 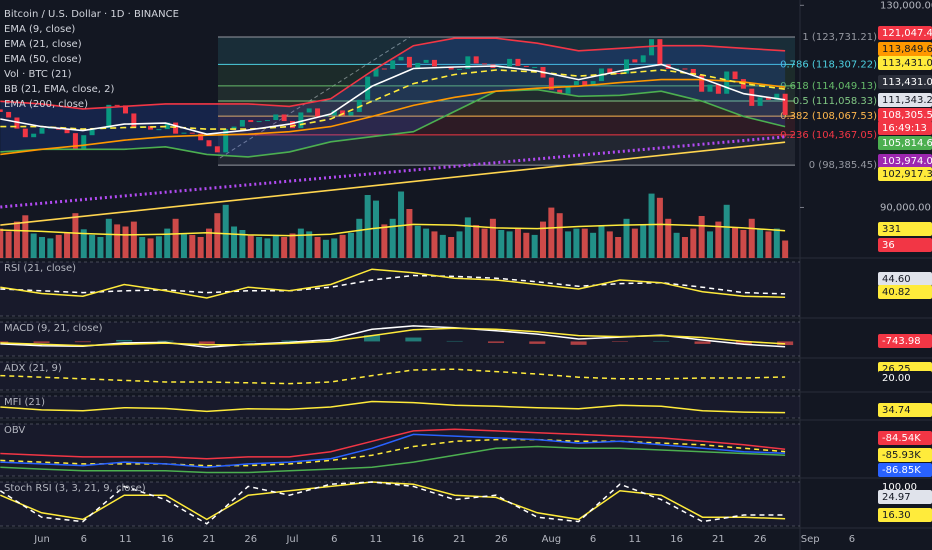 I want to click on price-badge-label: 16:49:13, so click(x=904, y=128).